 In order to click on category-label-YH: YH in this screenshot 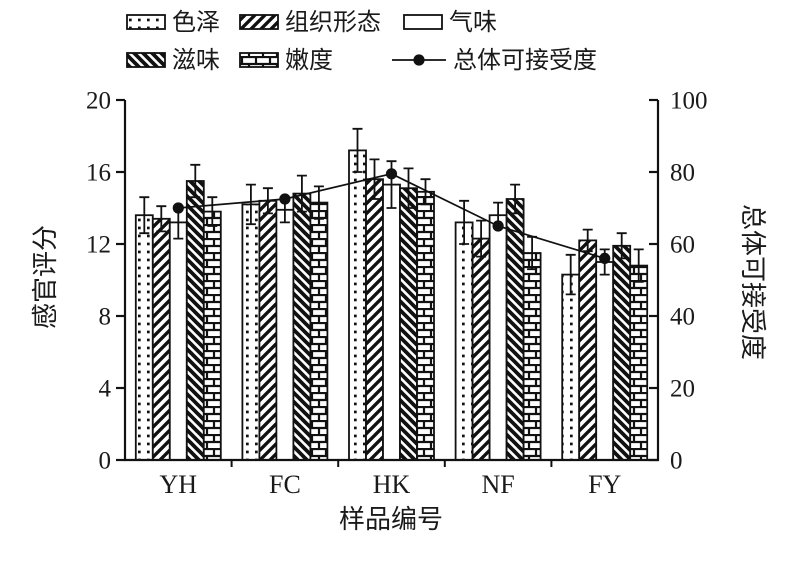, I will do `click(179, 484)`.